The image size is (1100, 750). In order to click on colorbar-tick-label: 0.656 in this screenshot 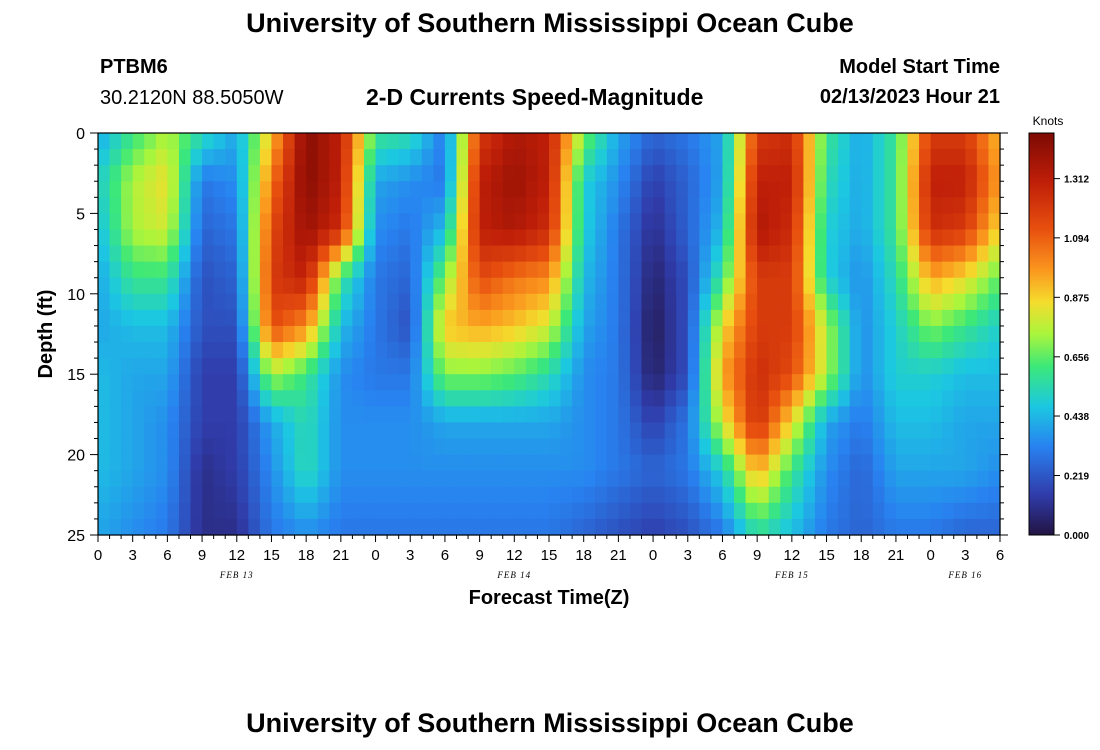, I will do `click(1076, 358)`.